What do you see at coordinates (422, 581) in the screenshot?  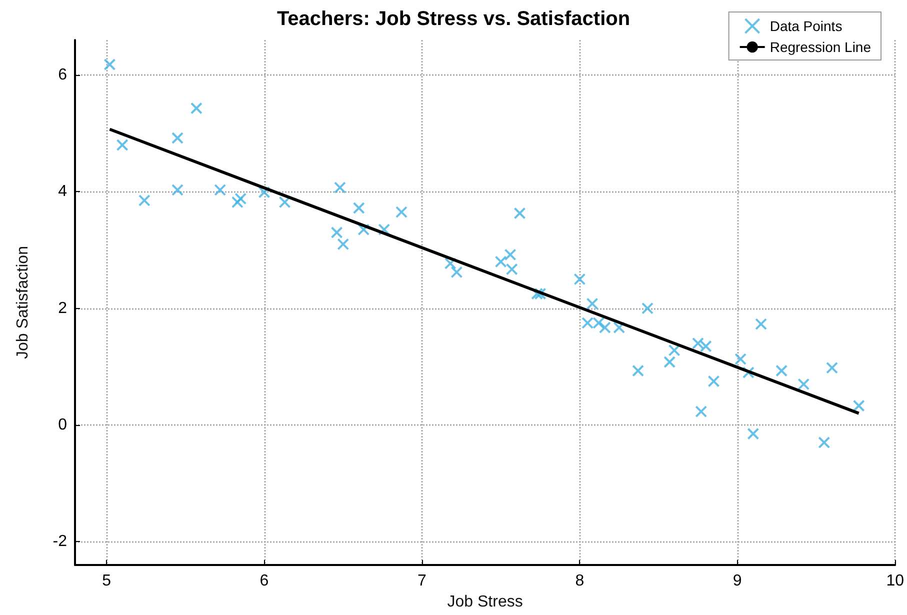 I see `x-tick-label: 7` at bounding box center [422, 581].